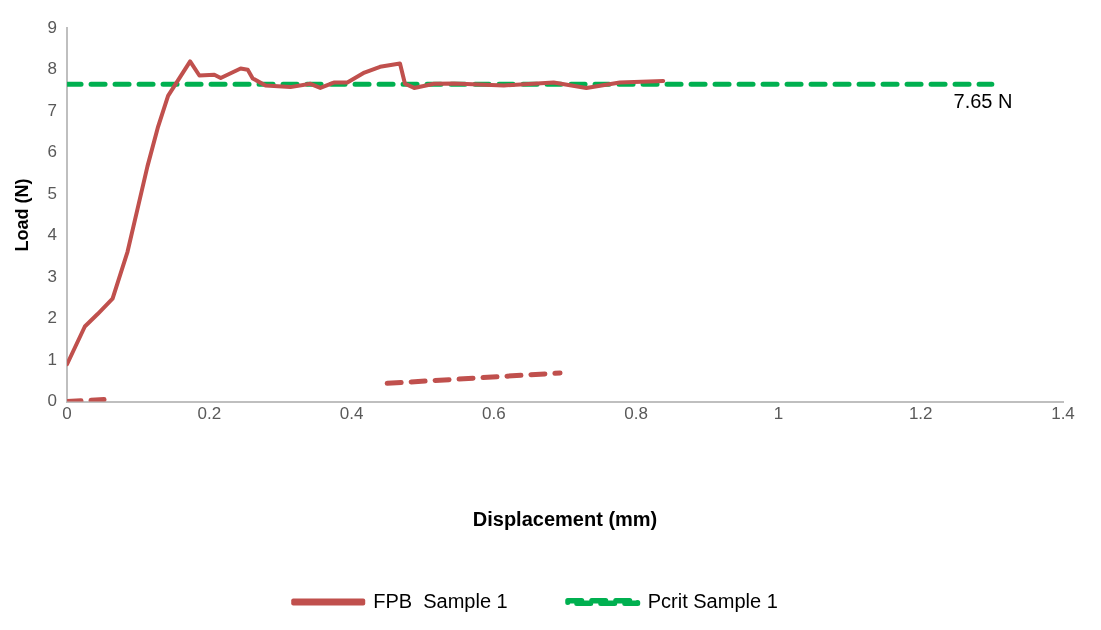  I want to click on y-tick-label: 3, so click(52, 276).